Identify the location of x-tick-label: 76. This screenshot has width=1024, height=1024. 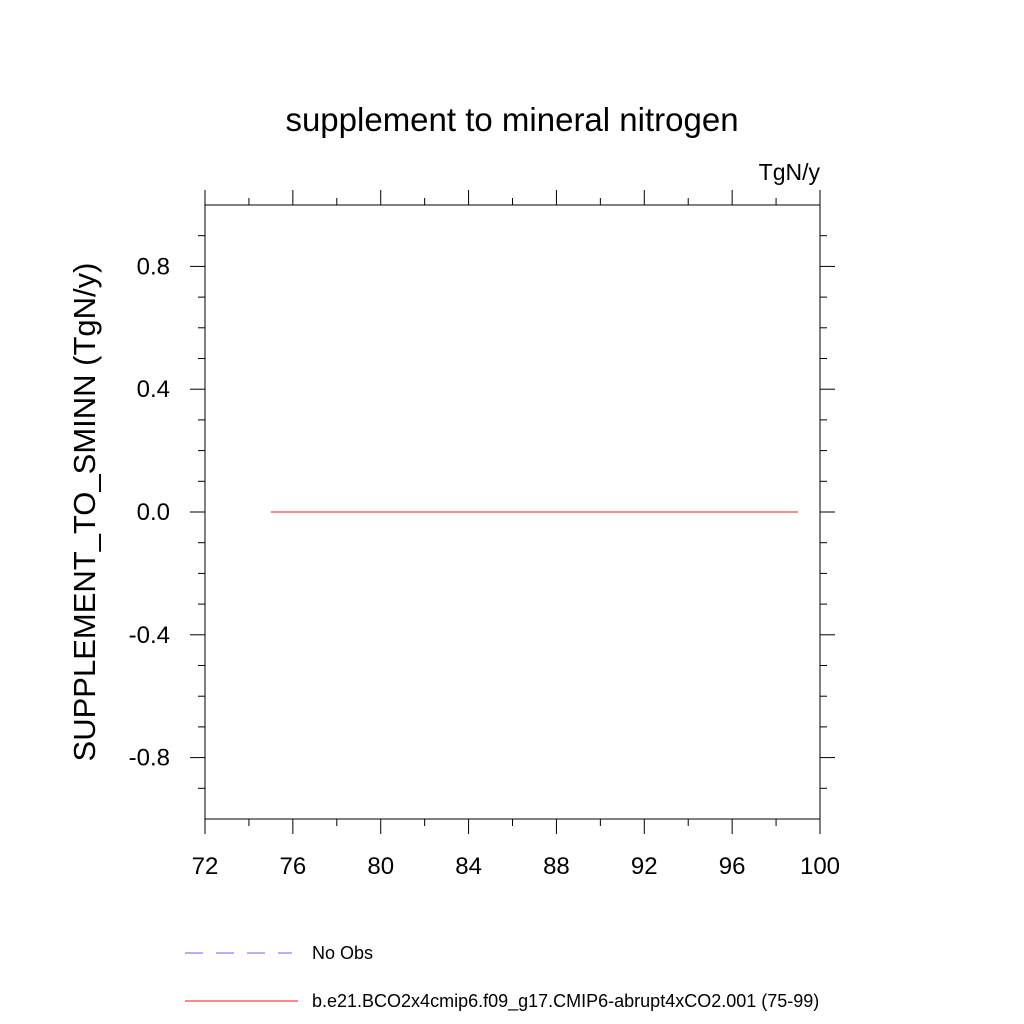
(293, 866).